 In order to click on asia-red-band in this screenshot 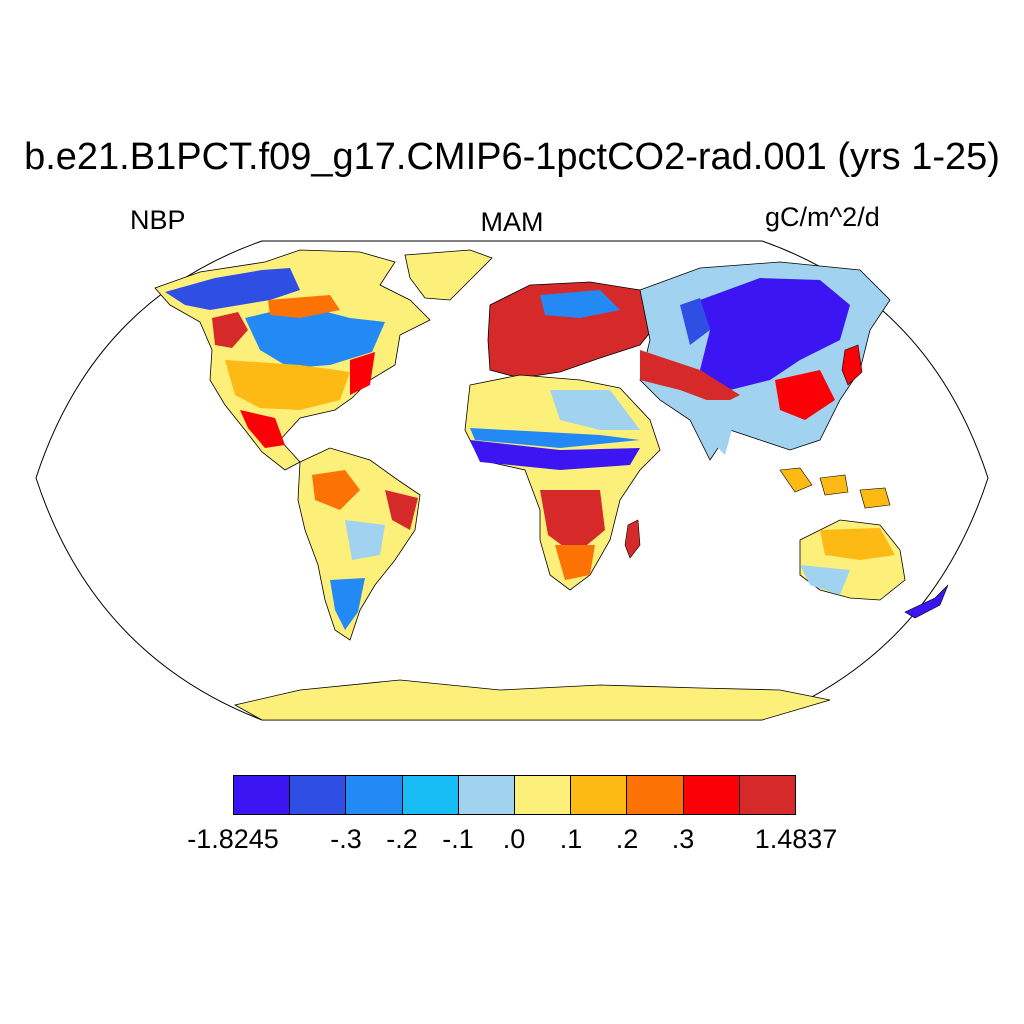, I will do `click(690, 377)`.